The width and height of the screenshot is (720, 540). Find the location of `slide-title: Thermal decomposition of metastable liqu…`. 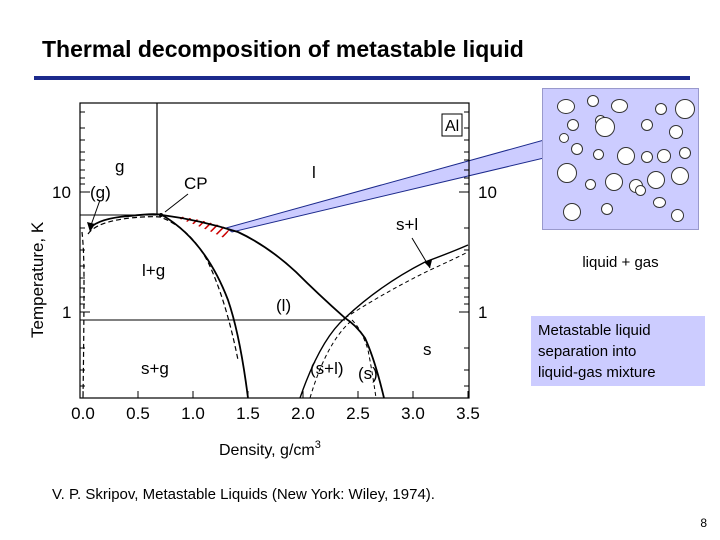

slide-title: Thermal decomposition of metastable liqu… is located at coordinates (283, 49).